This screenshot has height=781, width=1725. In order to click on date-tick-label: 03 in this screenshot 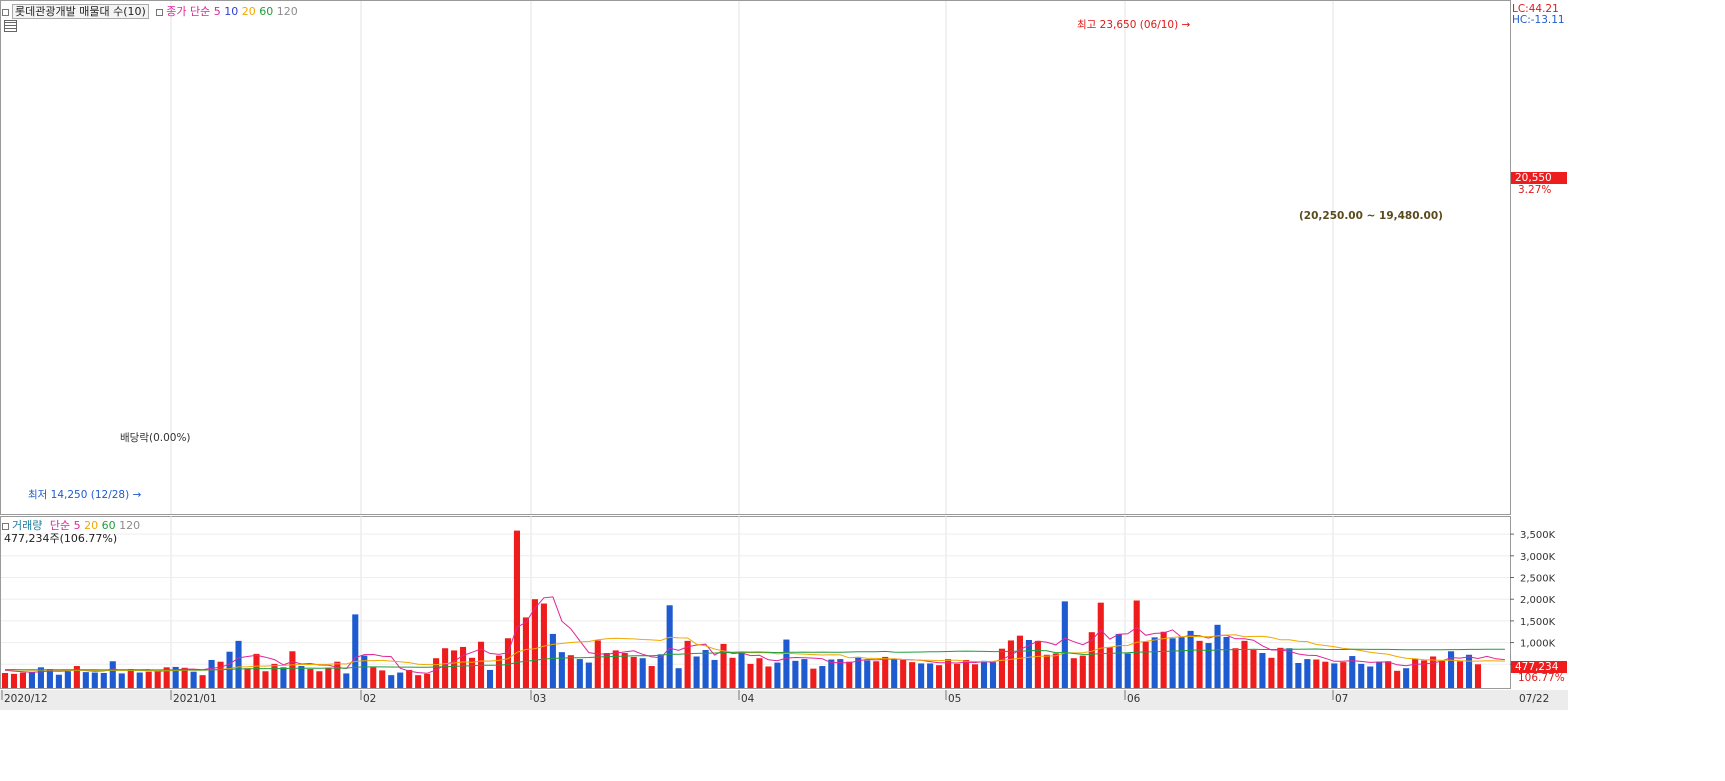, I will do `click(539, 699)`.